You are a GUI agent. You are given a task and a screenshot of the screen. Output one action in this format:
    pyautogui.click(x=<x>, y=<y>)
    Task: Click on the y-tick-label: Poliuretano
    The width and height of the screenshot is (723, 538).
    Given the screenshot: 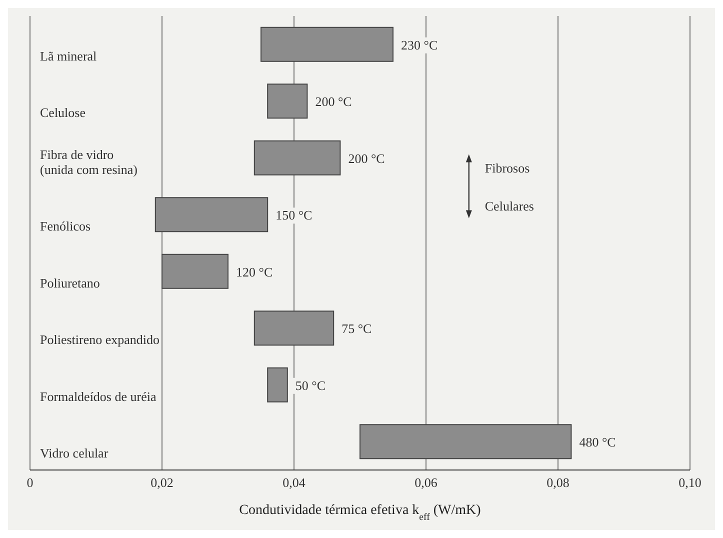 What is the action you would take?
    pyautogui.click(x=70, y=282)
    